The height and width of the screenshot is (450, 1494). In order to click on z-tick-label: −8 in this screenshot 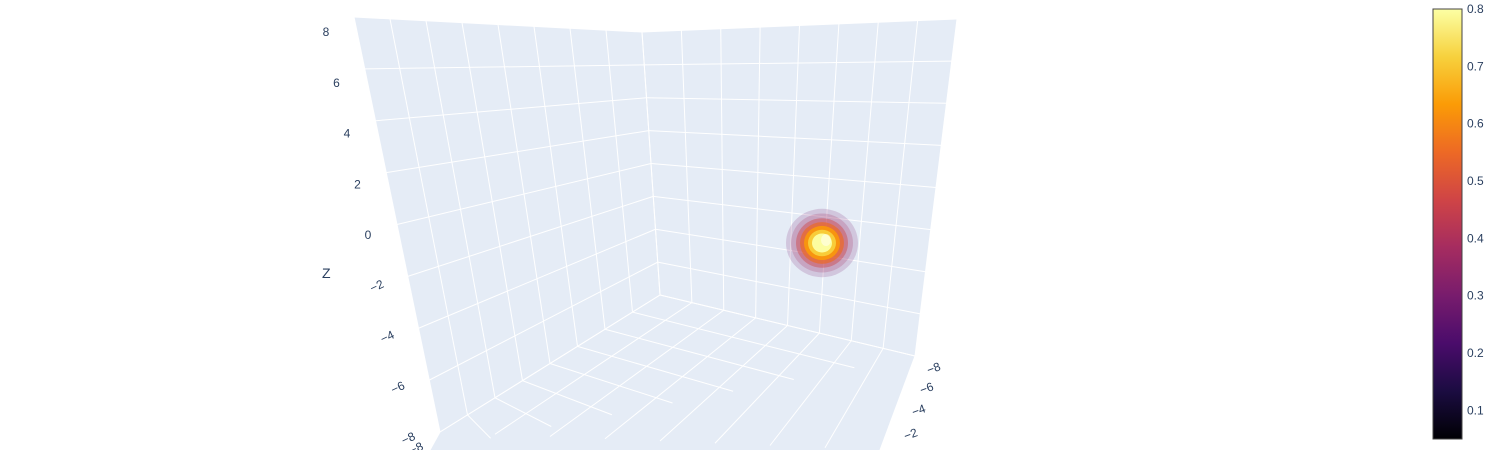, I will do `click(408, 438)`.